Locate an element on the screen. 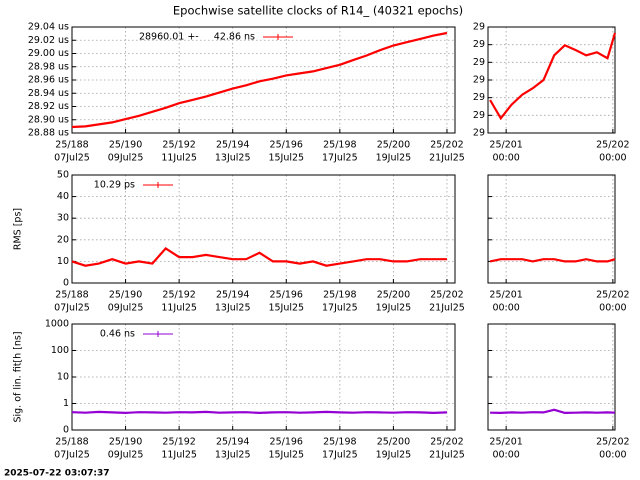 The height and width of the screenshot is (480, 640). y-tick-label: 29.02 us is located at coordinates (48, 40).